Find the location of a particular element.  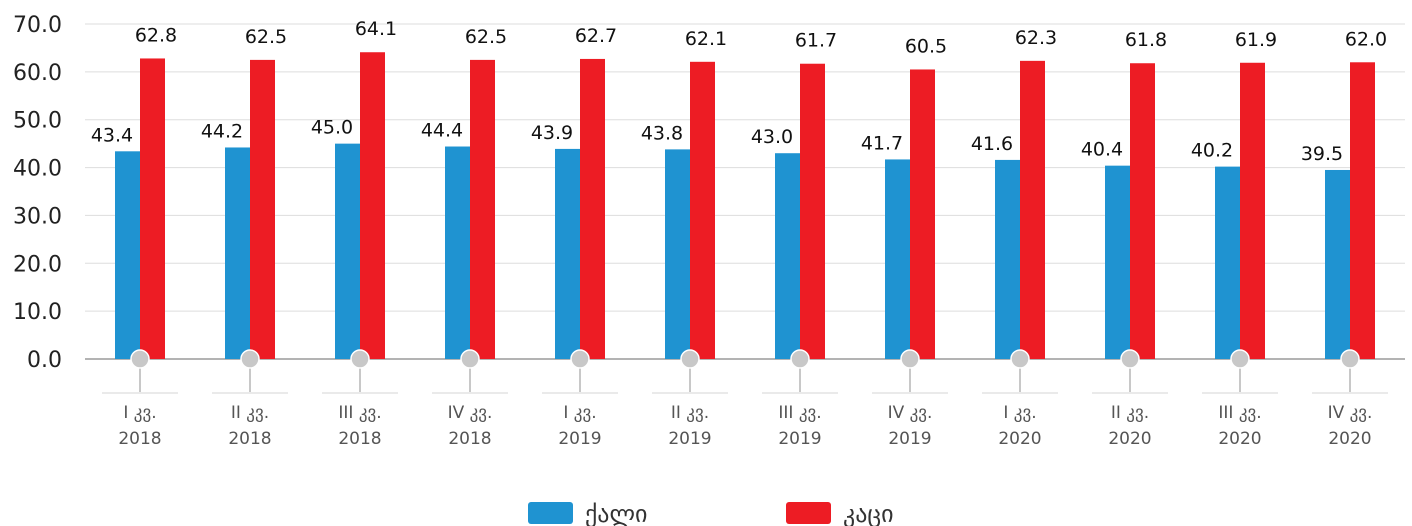

data-label: 43.4 is located at coordinates (112, 135).